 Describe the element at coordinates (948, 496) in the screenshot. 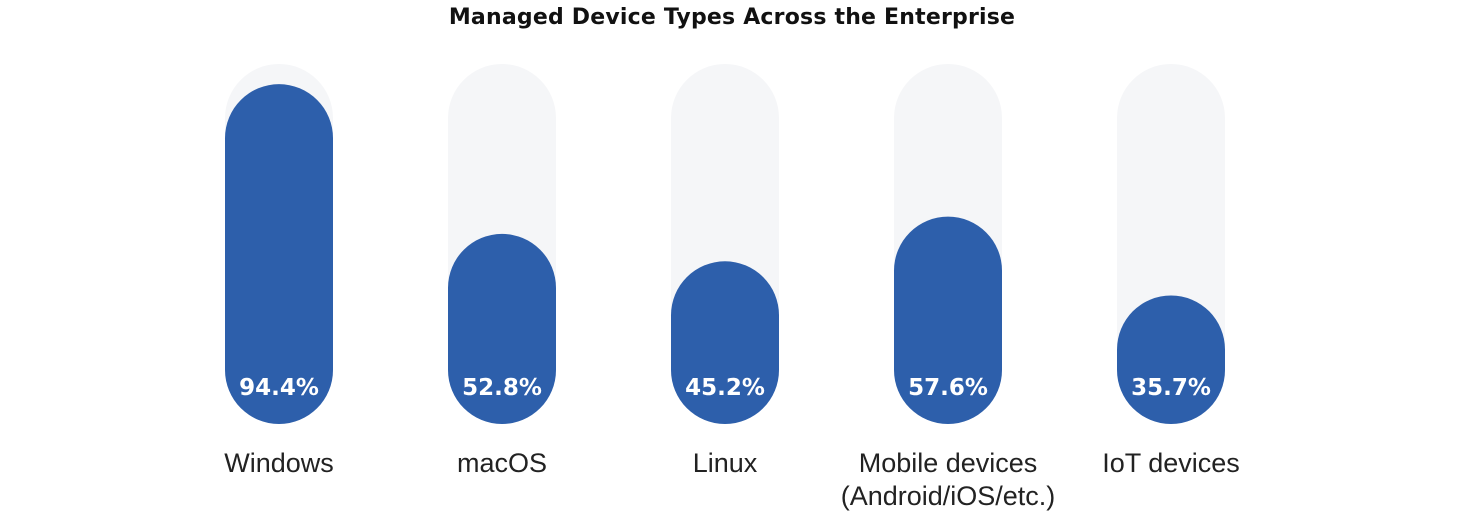

I see `category-label: (Android/iOS/etc.)` at that location.